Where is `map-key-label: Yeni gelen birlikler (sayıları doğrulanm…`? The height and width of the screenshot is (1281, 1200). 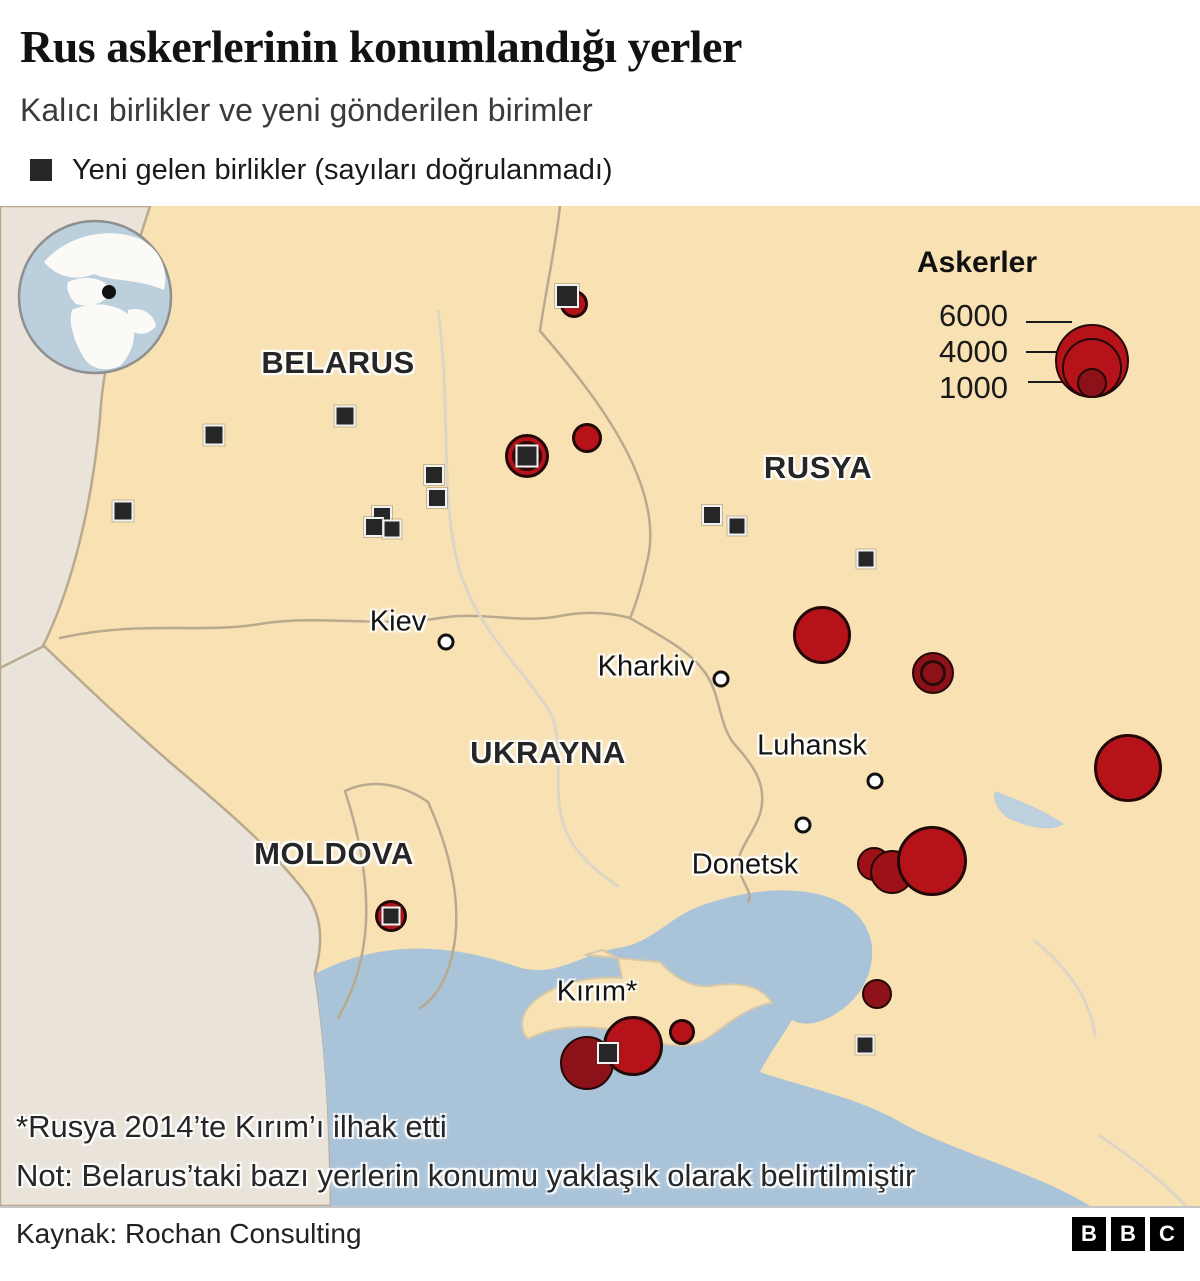 map-key-label: Yeni gelen birlikler (sayıları doğrulanm… is located at coordinates (342, 169).